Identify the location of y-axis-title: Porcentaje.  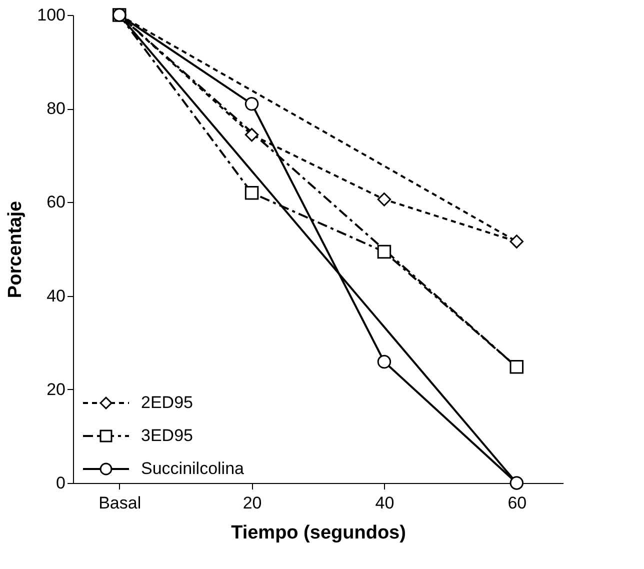
(15, 249).